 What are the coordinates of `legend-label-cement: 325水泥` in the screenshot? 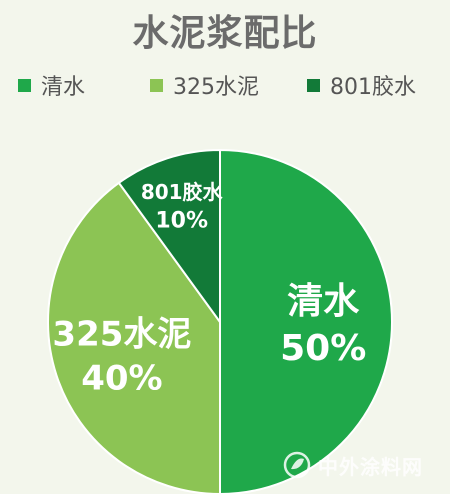 It's located at (216, 87).